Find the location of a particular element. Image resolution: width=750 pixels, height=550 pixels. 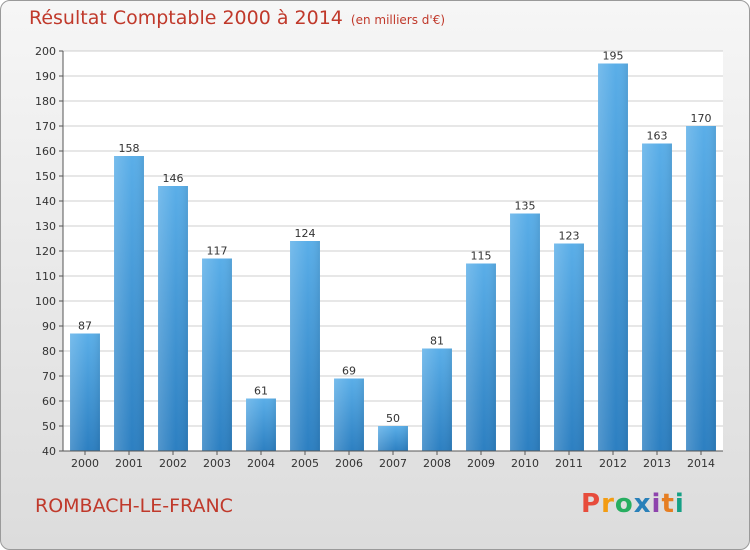

bar-value-label: 123 is located at coordinates (569, 236).